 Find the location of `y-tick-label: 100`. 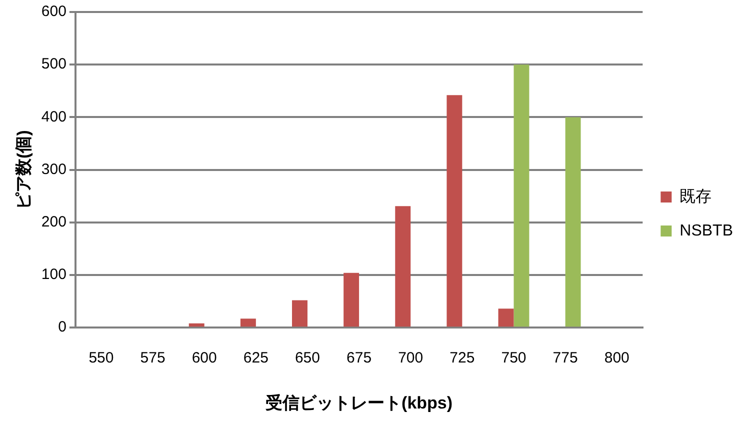

y-tick-label: 100 is located at coordinates (53, 275).